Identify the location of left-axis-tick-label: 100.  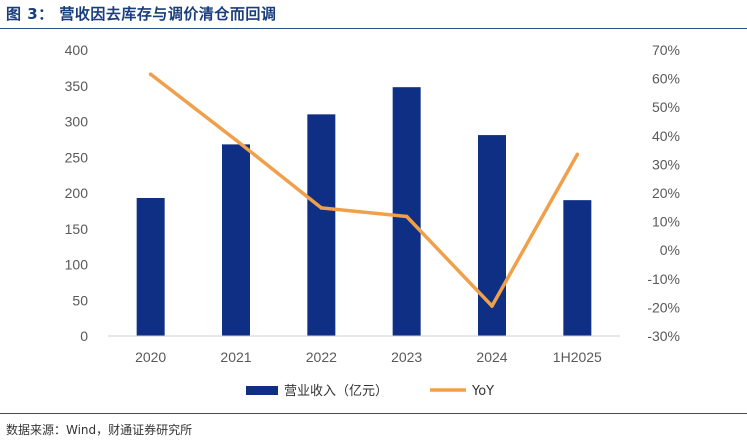
(77, 265).